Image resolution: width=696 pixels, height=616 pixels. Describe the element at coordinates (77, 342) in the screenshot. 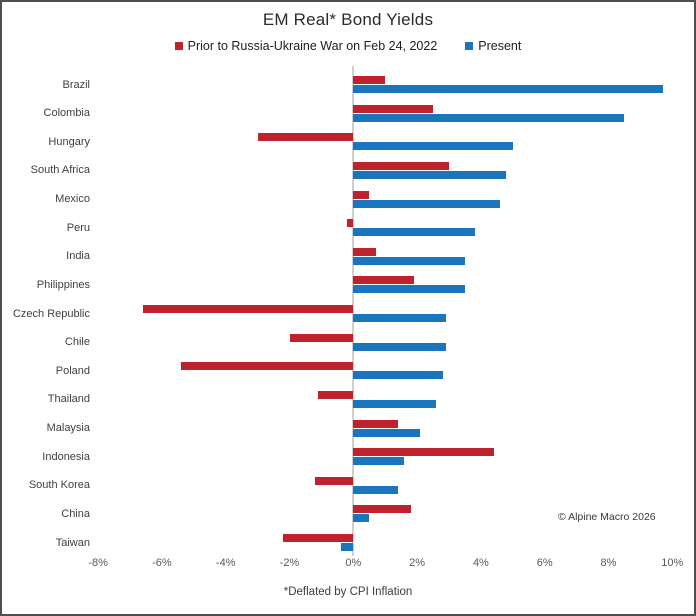

I see `category-label-chile: Chile` at that location.